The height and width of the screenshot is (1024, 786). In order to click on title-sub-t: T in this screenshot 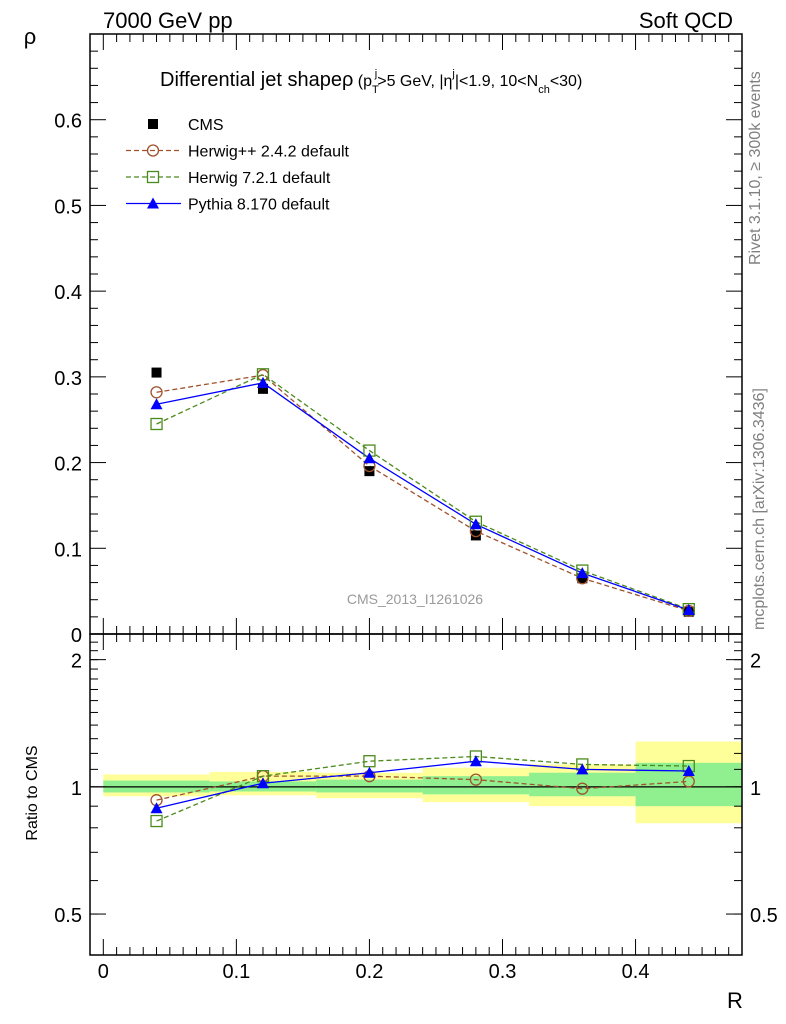, I will do `click(375, 90)`.